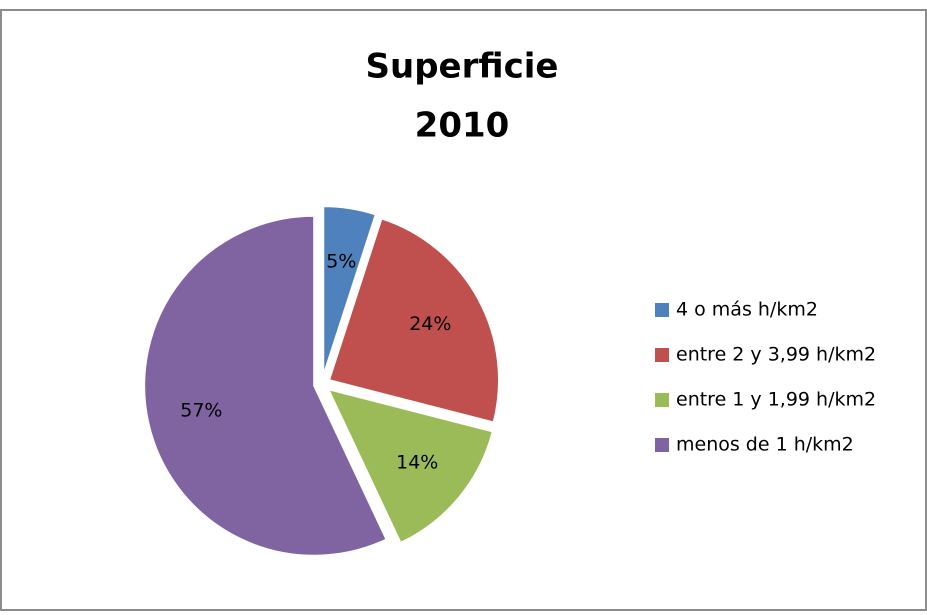  I want to click on data-label: 14%, so click(417, 462).